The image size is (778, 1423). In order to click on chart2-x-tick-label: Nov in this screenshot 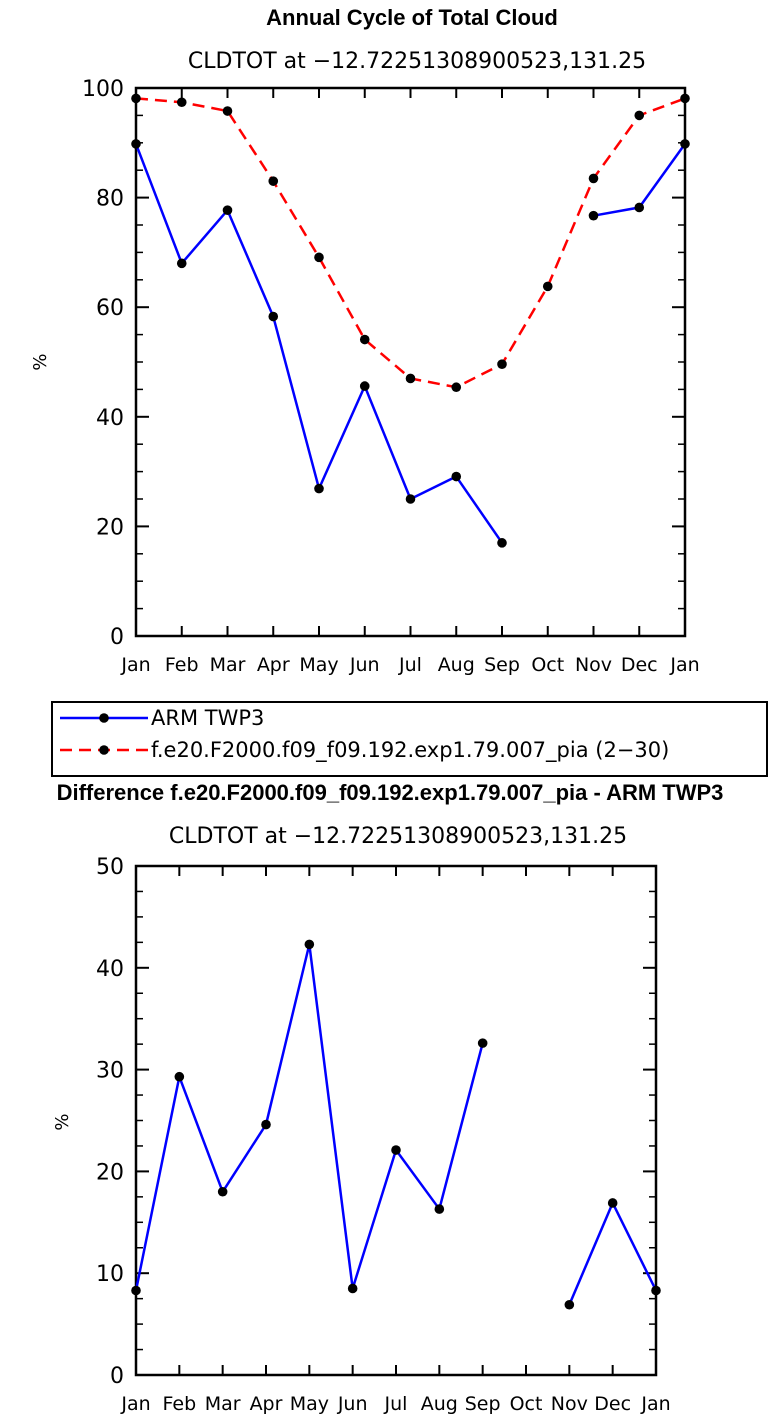, I will do `click(569, 1404)`.